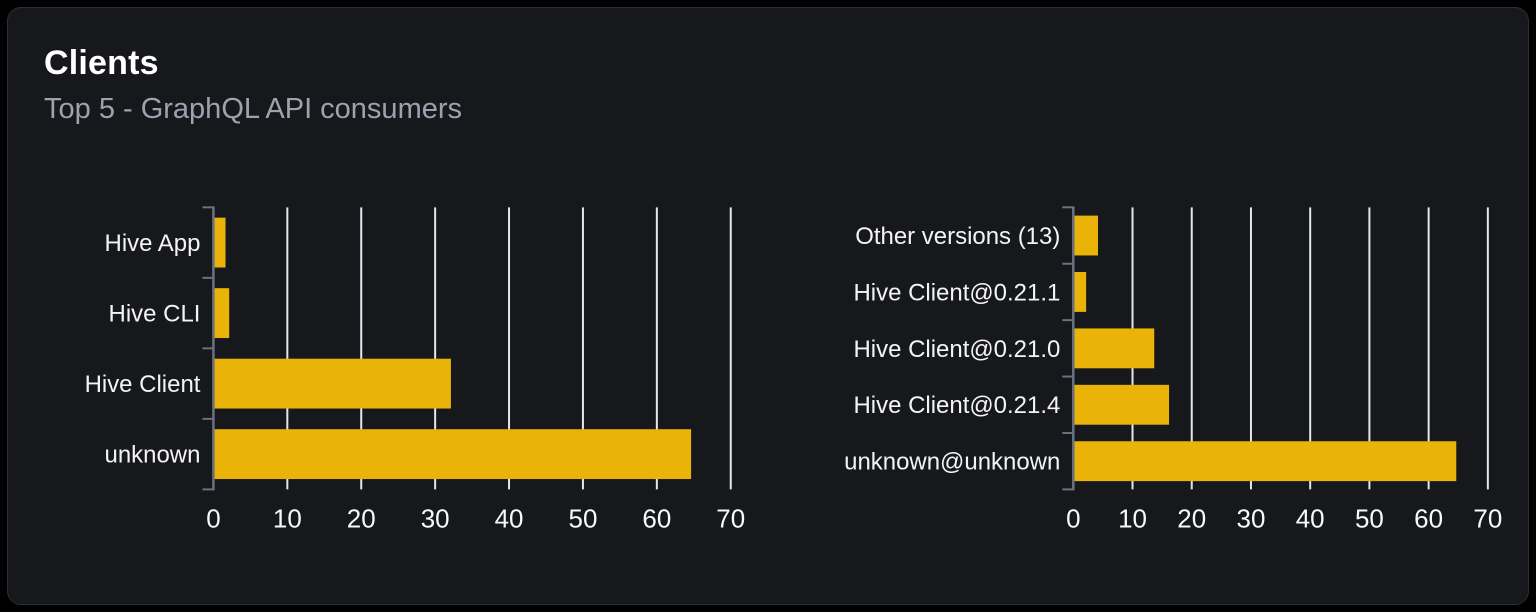 This screenshot has height=612, width=1536. What do you see at coordinates (957, 236) in the screenshot?
I see `category-label-other-versions-13-: Other versions (13)` at bounding box center [957, 236].